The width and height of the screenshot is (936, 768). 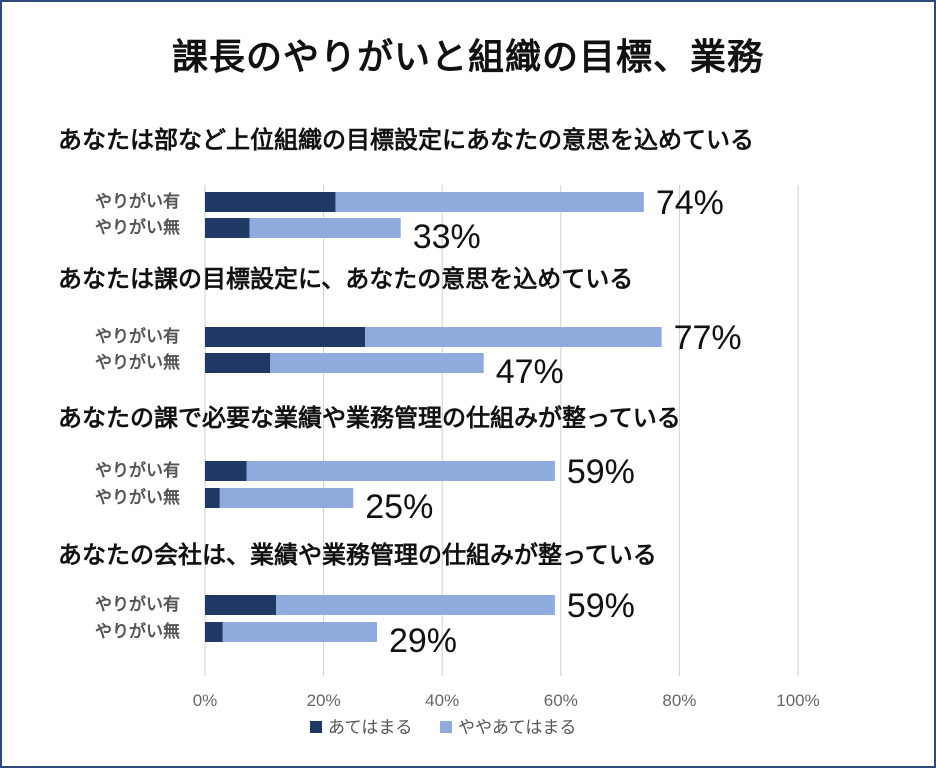 I want to click on x-tick-label: 60%, so click(x=561, y=700).